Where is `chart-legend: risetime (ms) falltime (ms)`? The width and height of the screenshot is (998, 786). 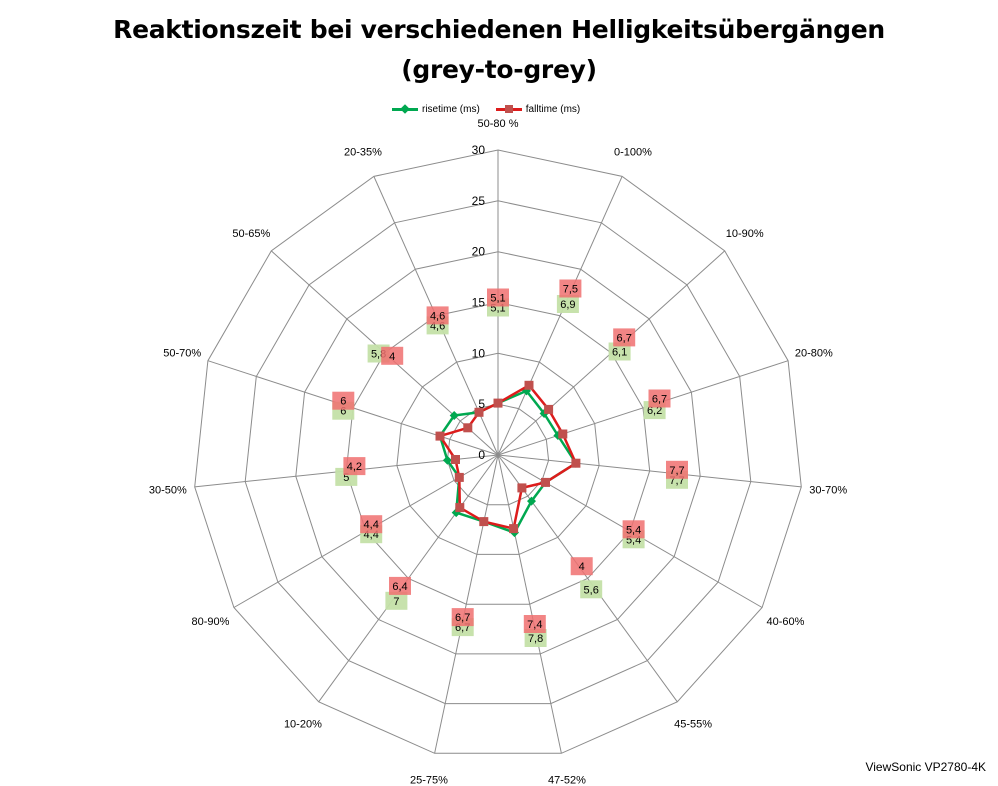 chart-legend: risetime (ms) falltime (ms) is located at coordinates (494, 109).